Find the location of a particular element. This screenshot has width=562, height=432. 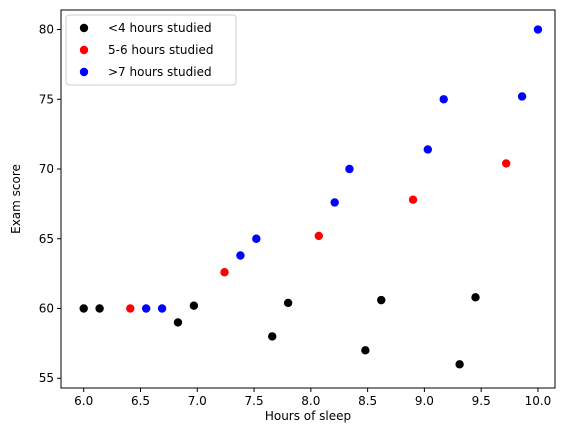

legend-label: >7 hours studied is located at coordinates (160, 72).